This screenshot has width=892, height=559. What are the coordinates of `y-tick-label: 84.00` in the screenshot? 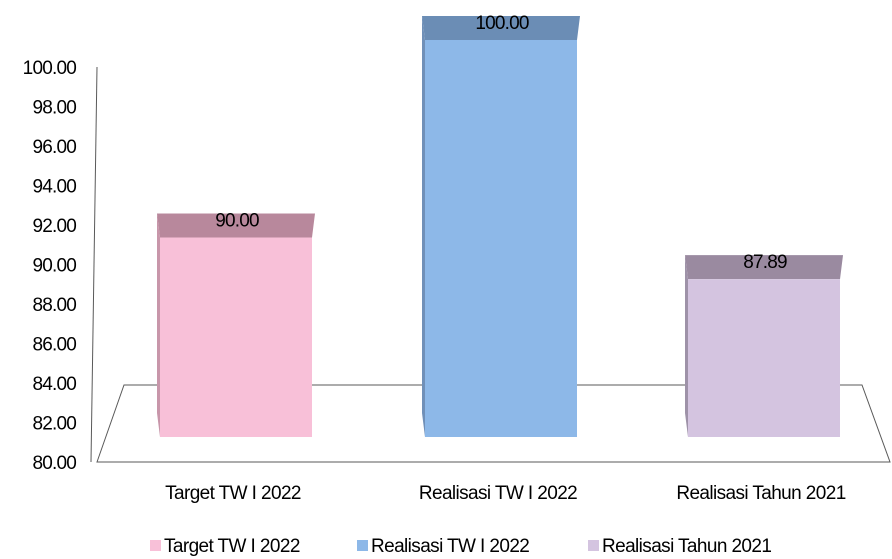 It's located at (54, 384).